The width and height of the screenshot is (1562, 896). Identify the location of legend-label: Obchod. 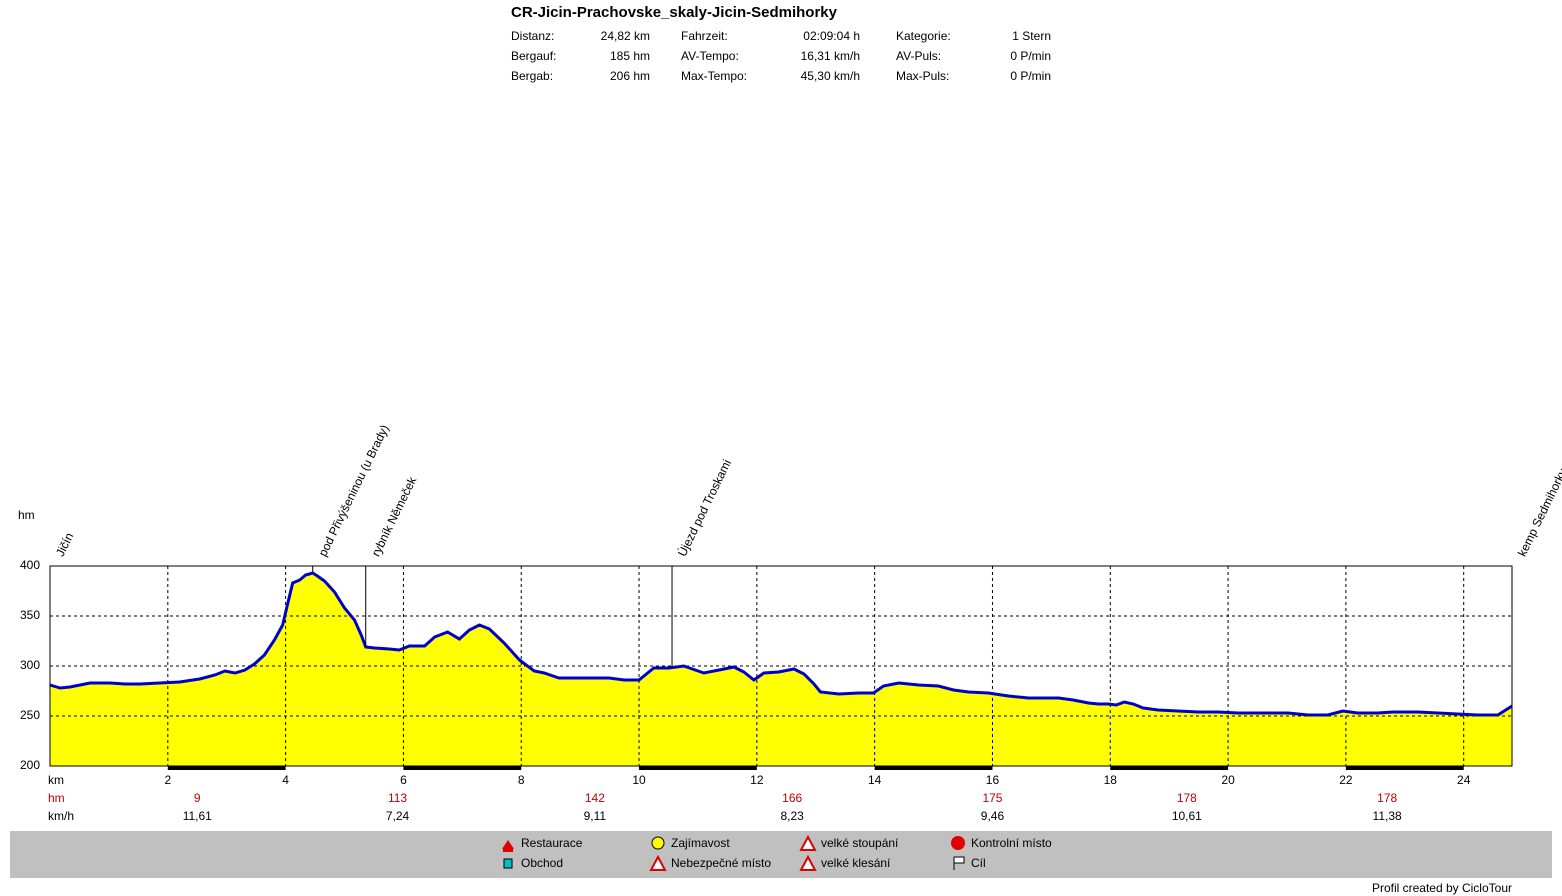
(542, 863).